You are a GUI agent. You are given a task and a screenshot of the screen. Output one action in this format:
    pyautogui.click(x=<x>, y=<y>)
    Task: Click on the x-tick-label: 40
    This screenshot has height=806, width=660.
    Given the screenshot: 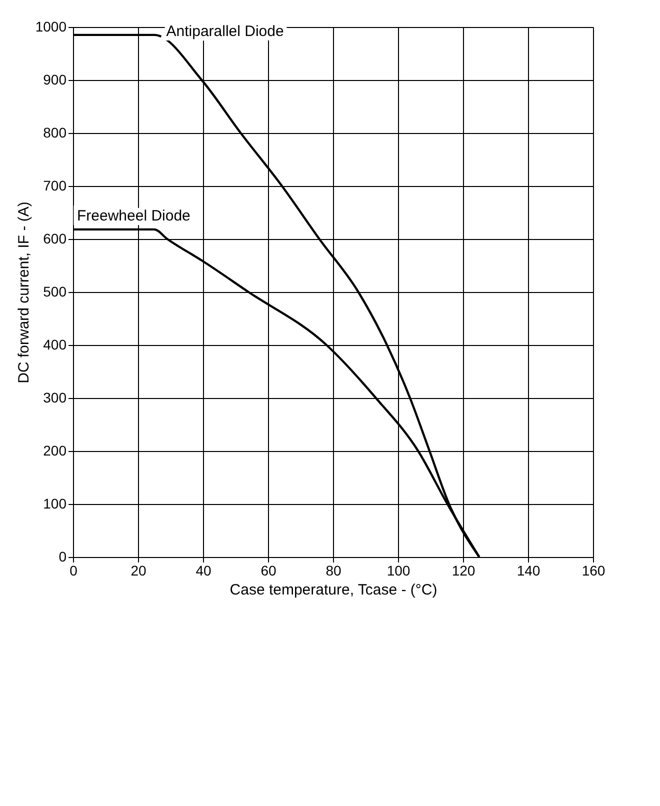 What is the action you would take?
    pyautogui.click(x=204, y=570)
    